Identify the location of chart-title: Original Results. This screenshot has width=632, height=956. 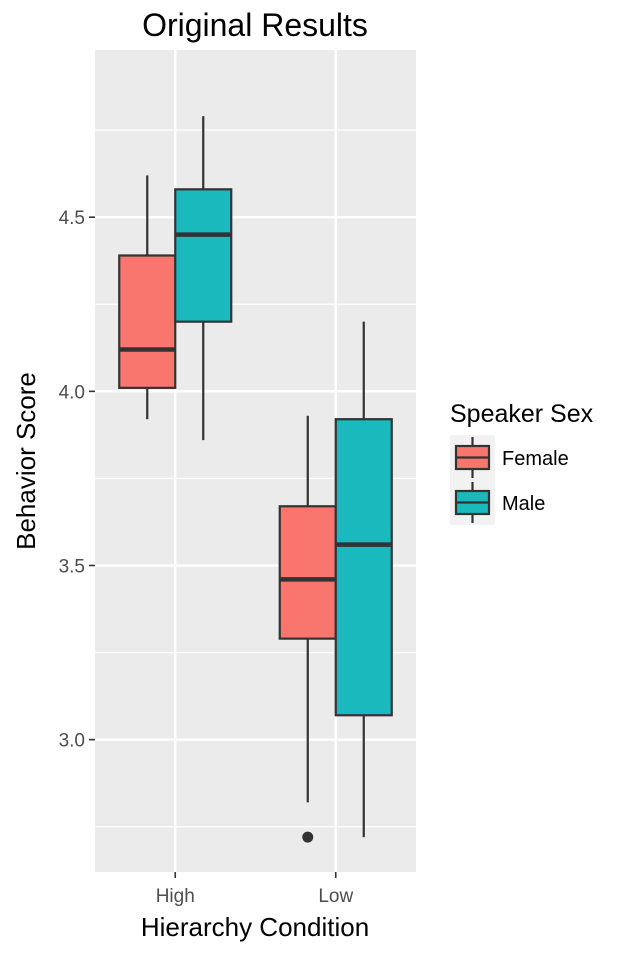
(255, 25).